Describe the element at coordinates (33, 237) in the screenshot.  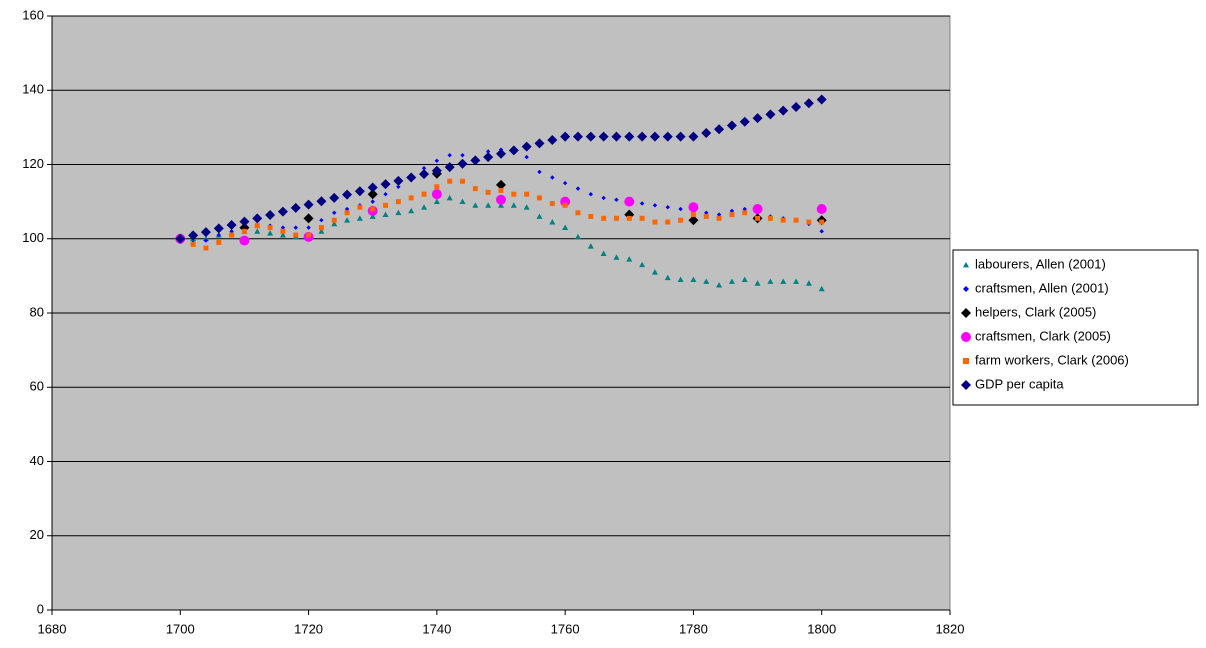
I see `y-tick-label: 100` at that location.